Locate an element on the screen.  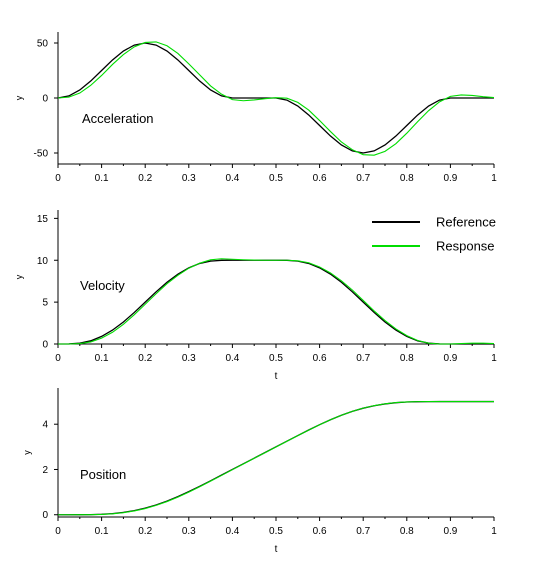
panel-annotation: Acceleration is located at coordinates (118, 118).